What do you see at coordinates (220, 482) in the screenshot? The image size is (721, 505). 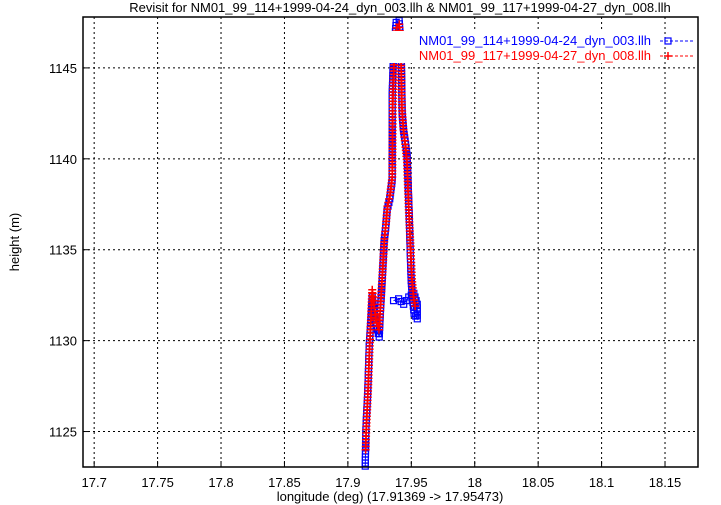 I see `x-tick-label: 17.8` at bounding box center [220, 482].